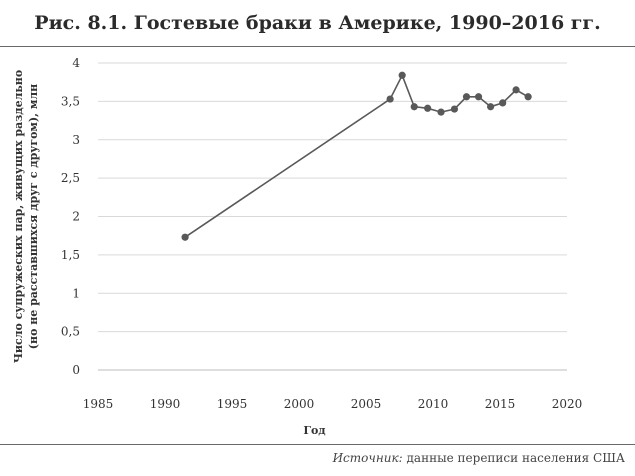  I want to click on x-tick-labels: 1985 1990 1995 2000 2005 2010 2015 2020, so click(333, 404).